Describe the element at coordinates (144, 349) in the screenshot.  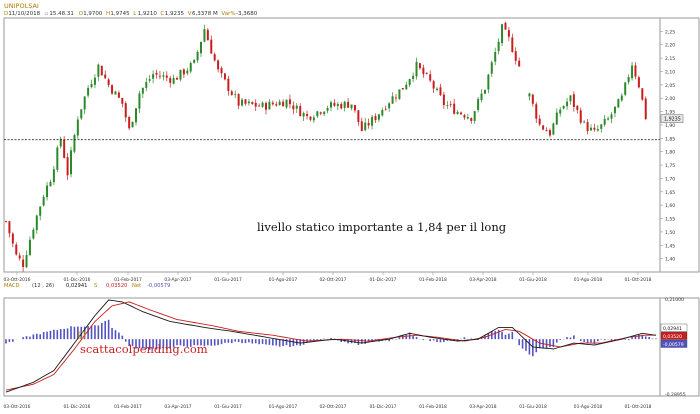
I see `watermark-text: scattacolpending.com` at that location.